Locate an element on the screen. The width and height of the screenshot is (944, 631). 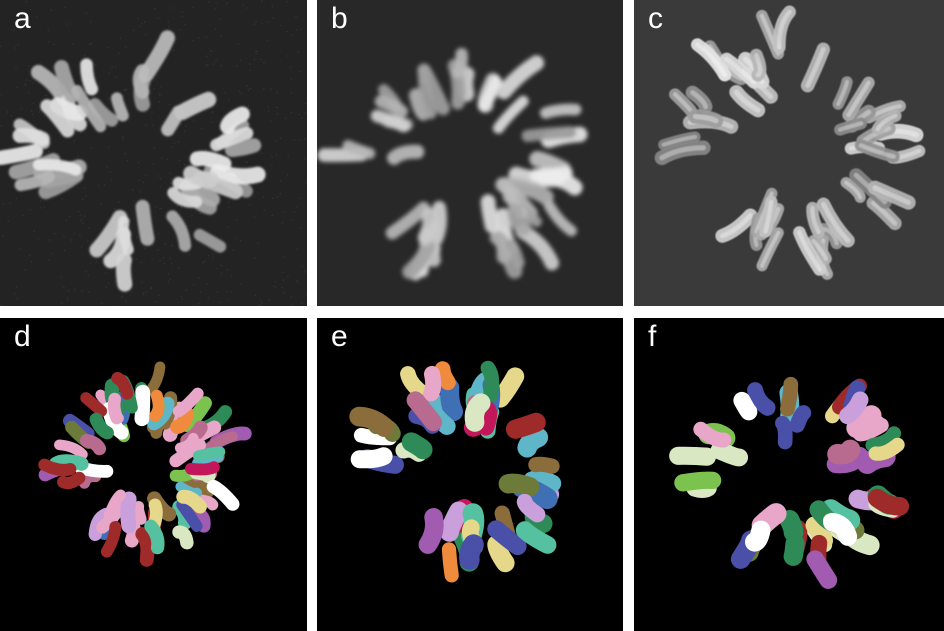
panel-b-image is located at coordinates (452, 164).